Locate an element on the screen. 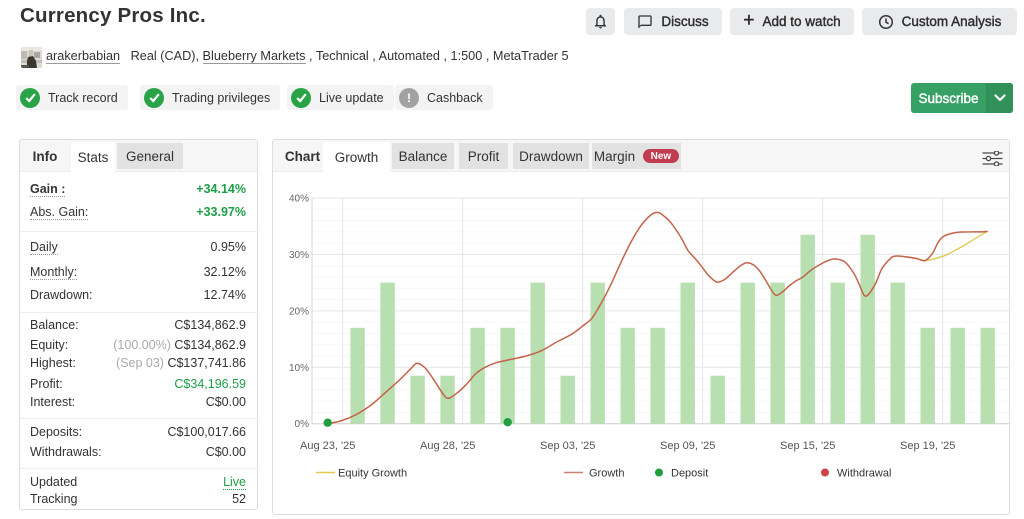  svg-text: Withdrawal is located at coordinates (864, 474).